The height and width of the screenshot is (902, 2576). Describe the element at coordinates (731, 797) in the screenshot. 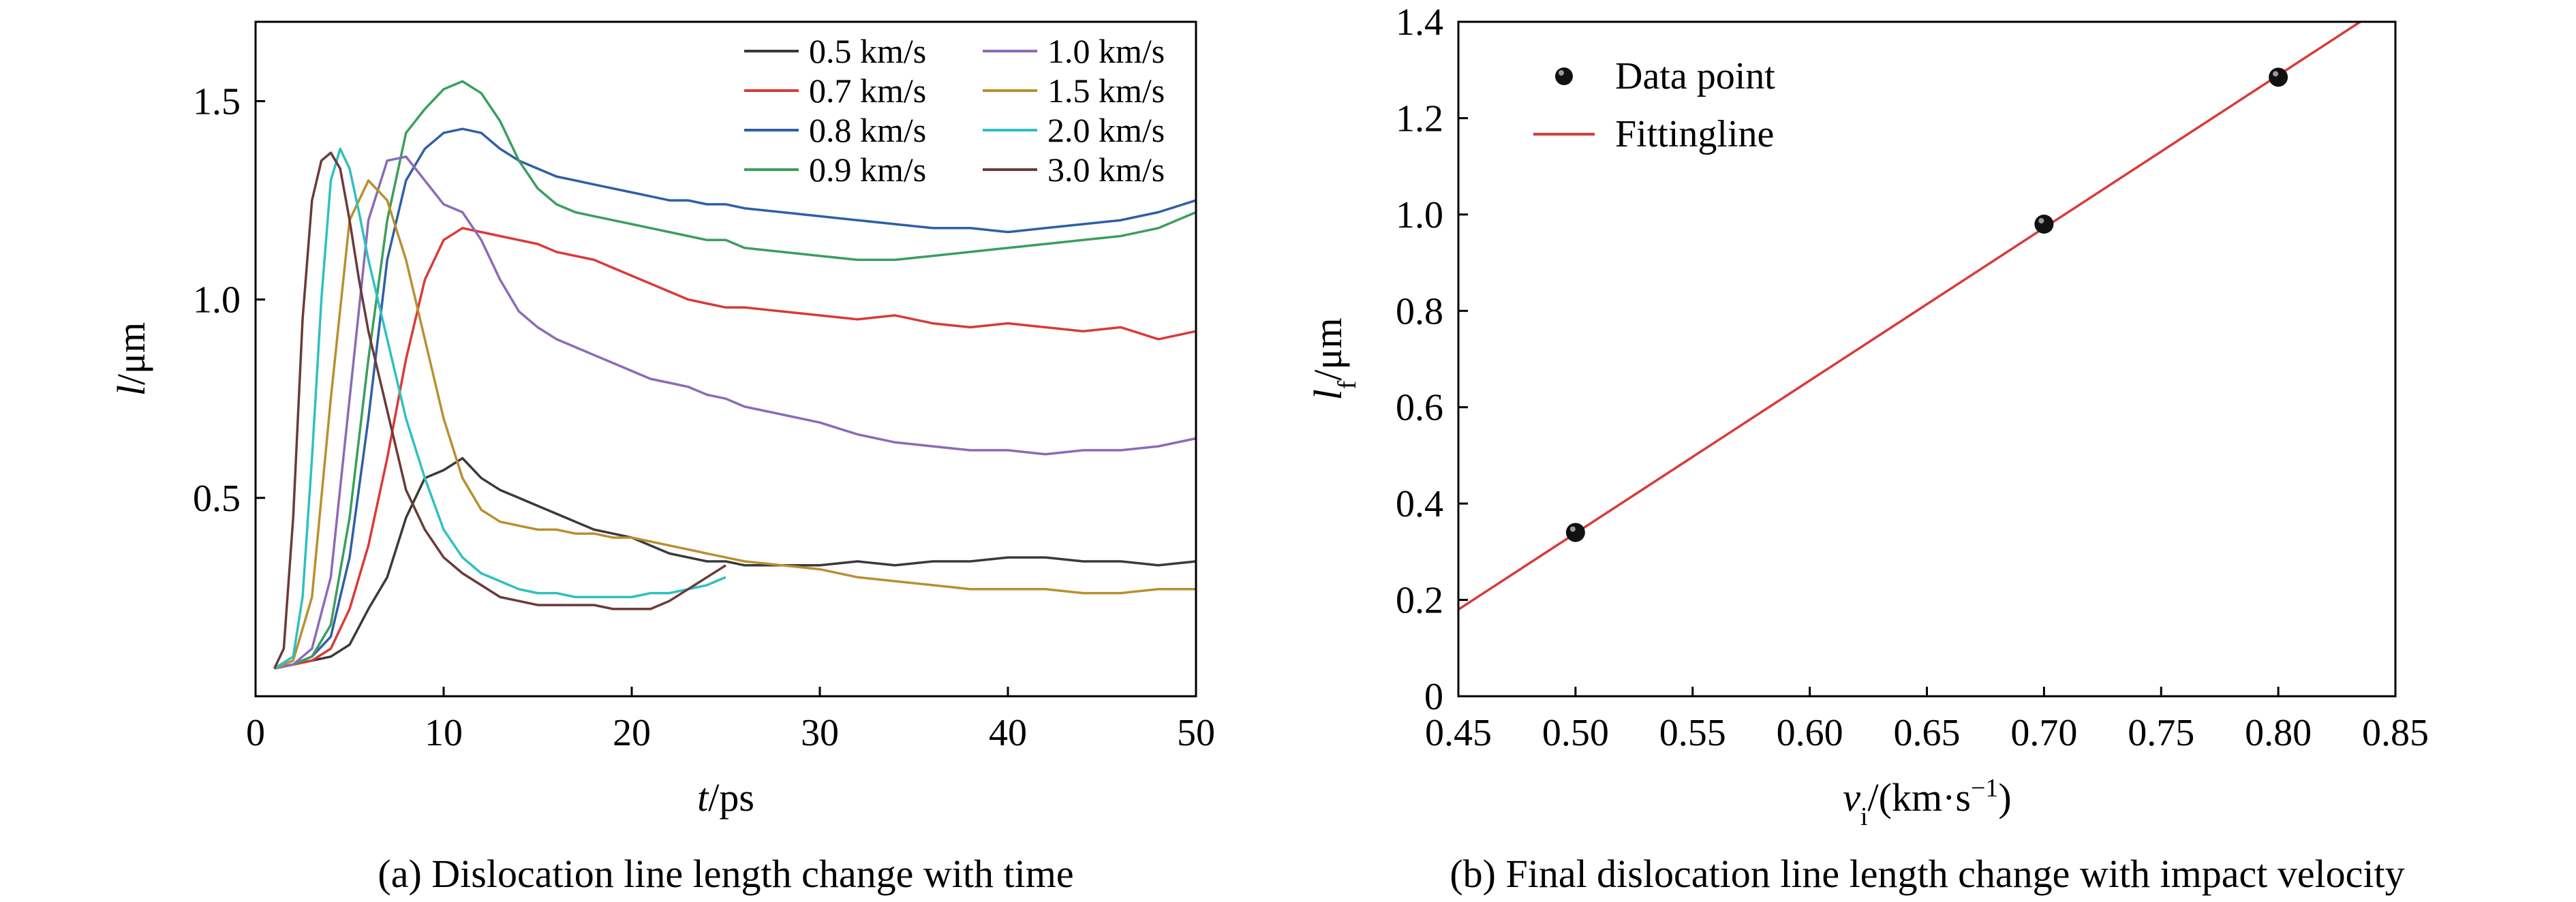

I see `chart-a-xlabel-unit: /ps` at that location.